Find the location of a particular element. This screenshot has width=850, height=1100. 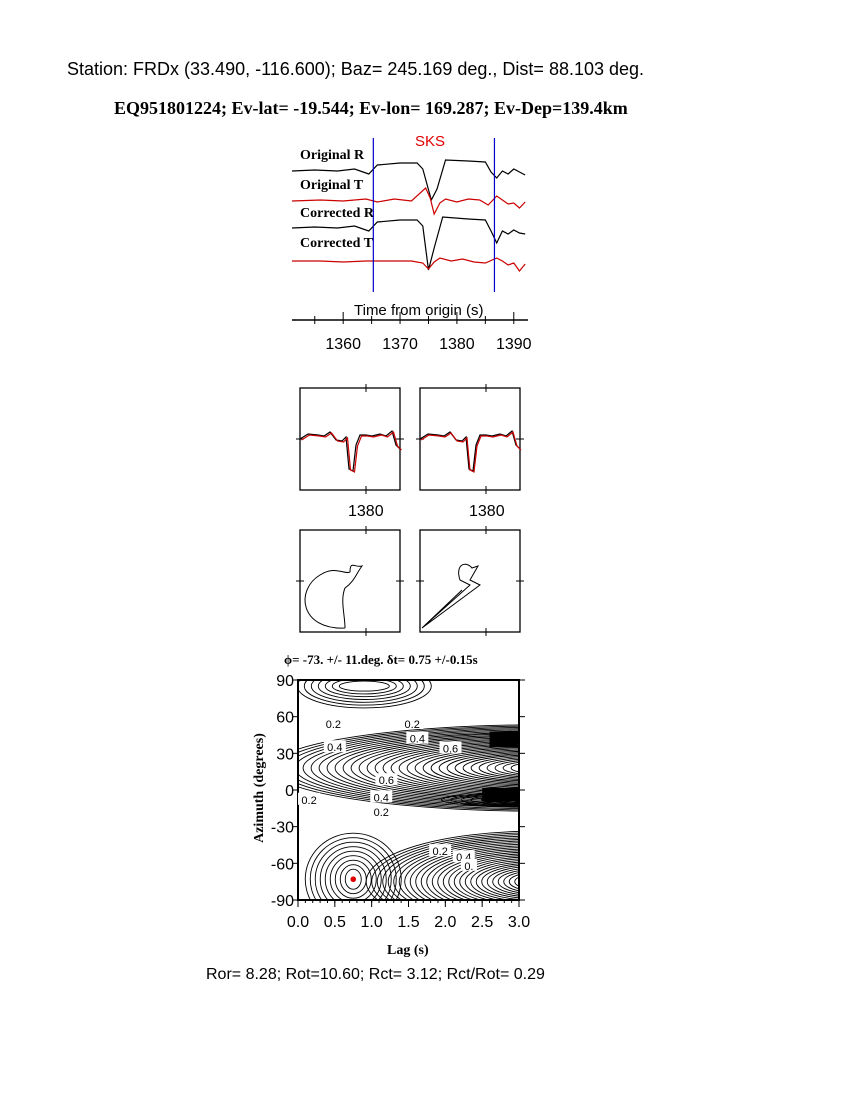

contour-dense-middle is located at coordinates (500, 794).